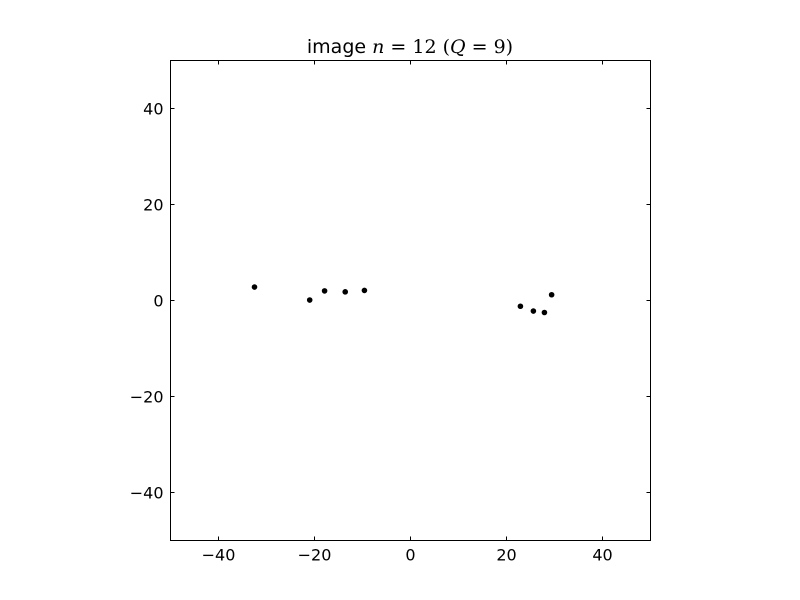 This screenshot has width=800, height=600. Describe the element at coordinates (403, 300) in the screenshot. I see `data-points` at that location.